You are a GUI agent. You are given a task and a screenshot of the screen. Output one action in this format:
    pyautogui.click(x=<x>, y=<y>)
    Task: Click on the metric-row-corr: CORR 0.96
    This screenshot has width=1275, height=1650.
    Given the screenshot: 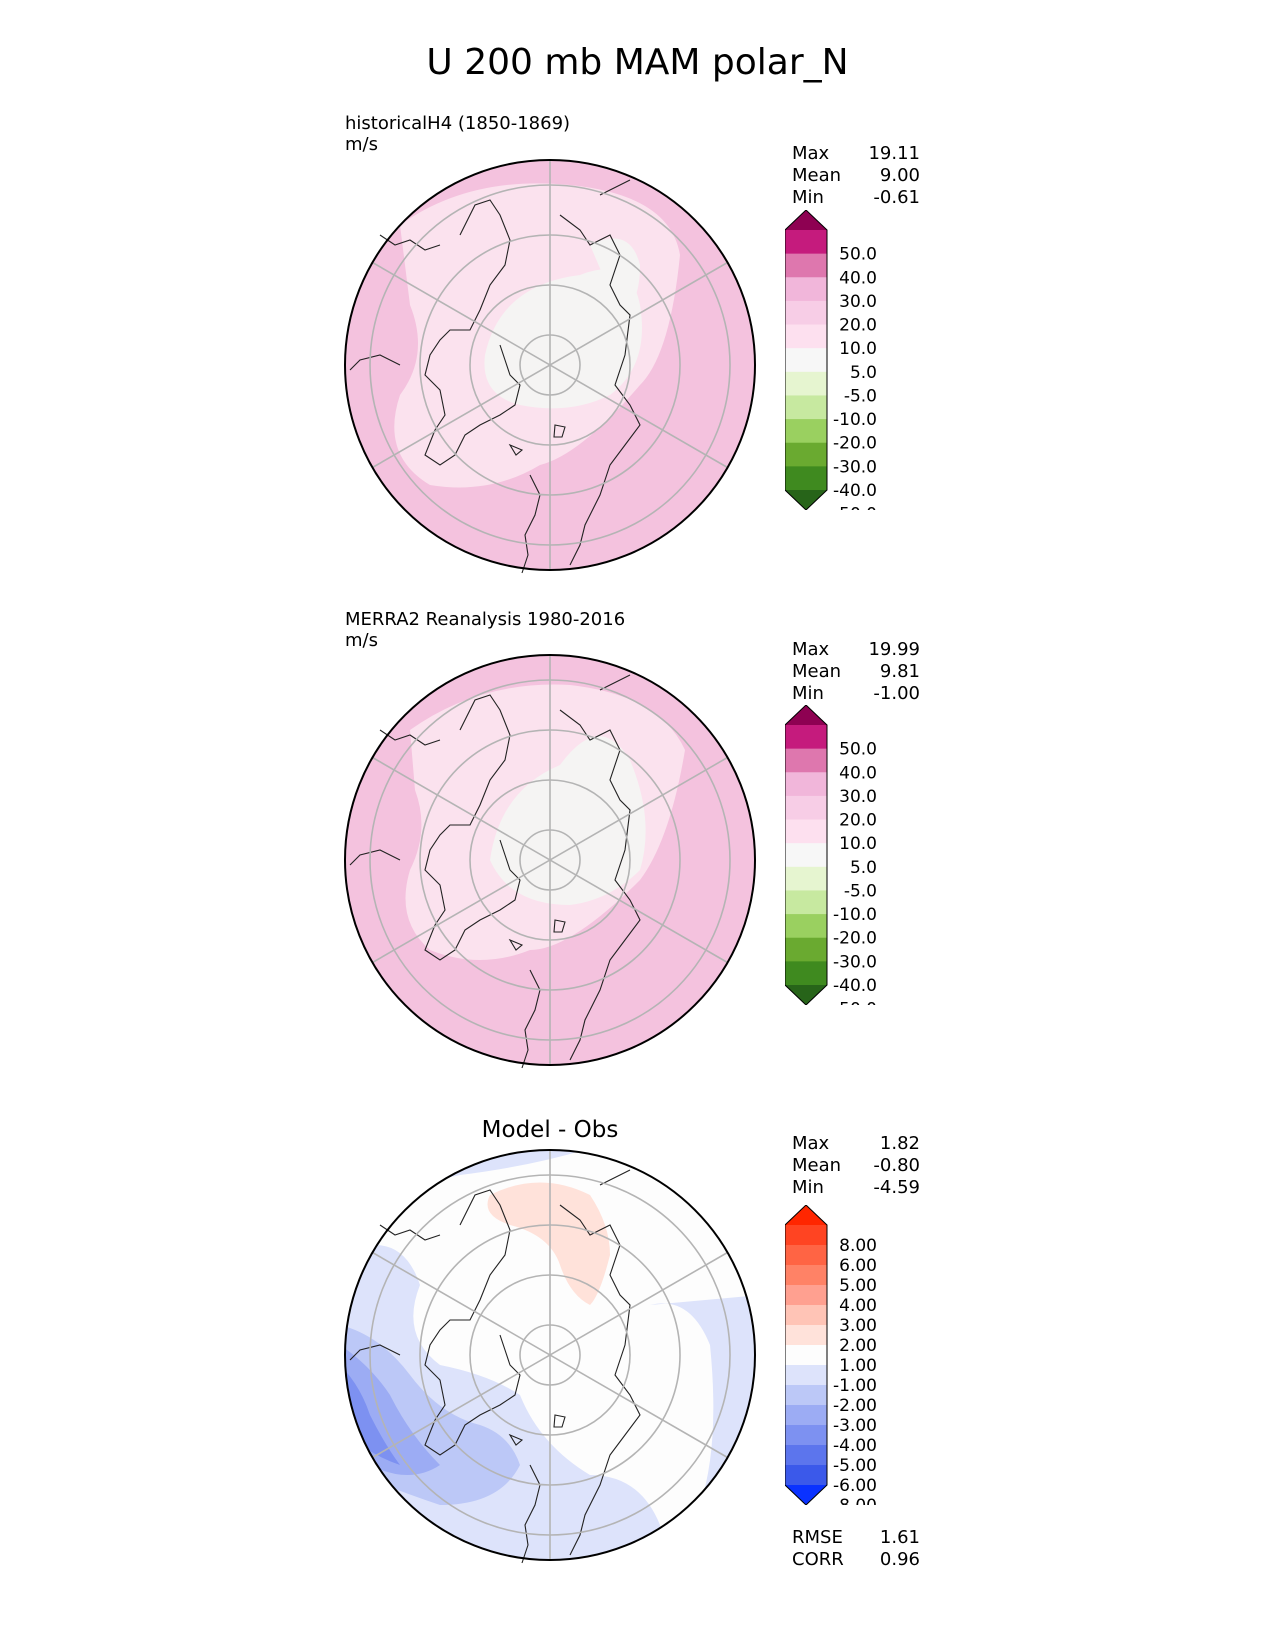 What is the action you would take?
    pyautogui.click(x=856, y=1559)
    